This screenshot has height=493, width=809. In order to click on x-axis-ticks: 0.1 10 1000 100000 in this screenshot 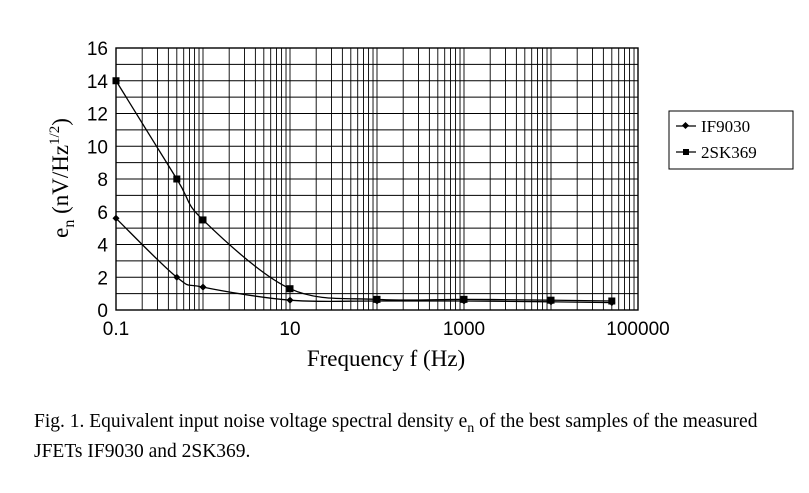, I will do `click(386, 329)`.